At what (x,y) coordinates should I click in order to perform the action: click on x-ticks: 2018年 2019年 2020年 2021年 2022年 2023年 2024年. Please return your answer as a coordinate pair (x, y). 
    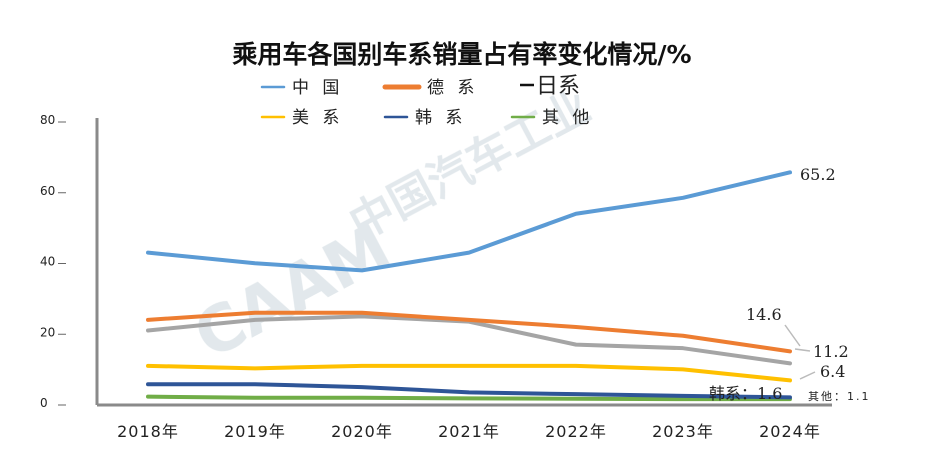
    Looking at the image, I should click on (469, 431).